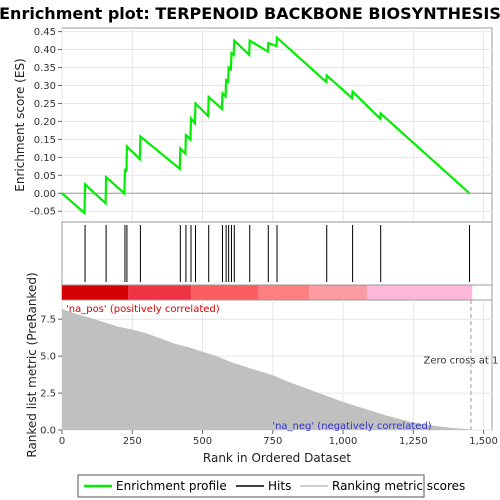 The height and width of the screenshot is (500, 500). Describe the element at coordinates (45, 158) in the screenshot. I see `es-y-tick-label: 0.10` at that location.